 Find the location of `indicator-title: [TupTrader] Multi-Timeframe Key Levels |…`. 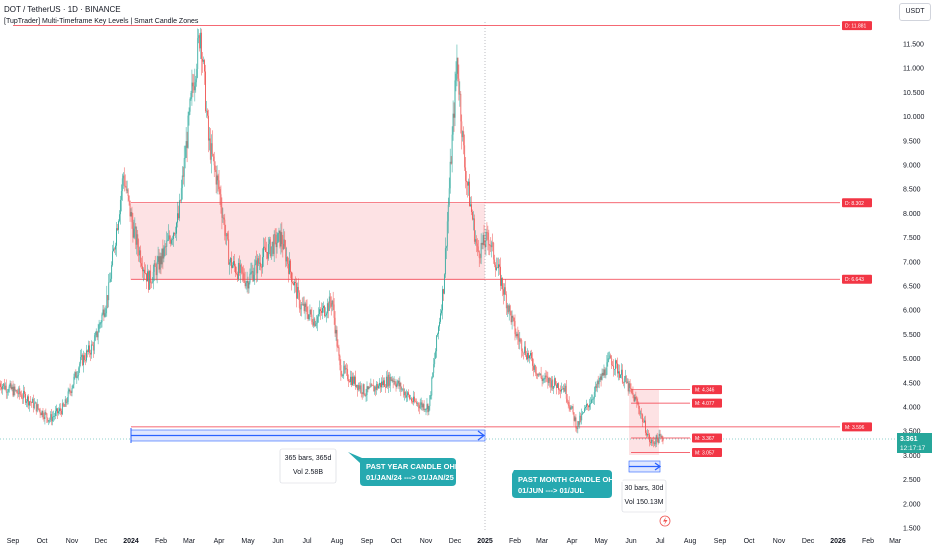

indicator-title: [TupTrader] Multi-Timeframe Key Levels |… is located at coordinates (101, 21).